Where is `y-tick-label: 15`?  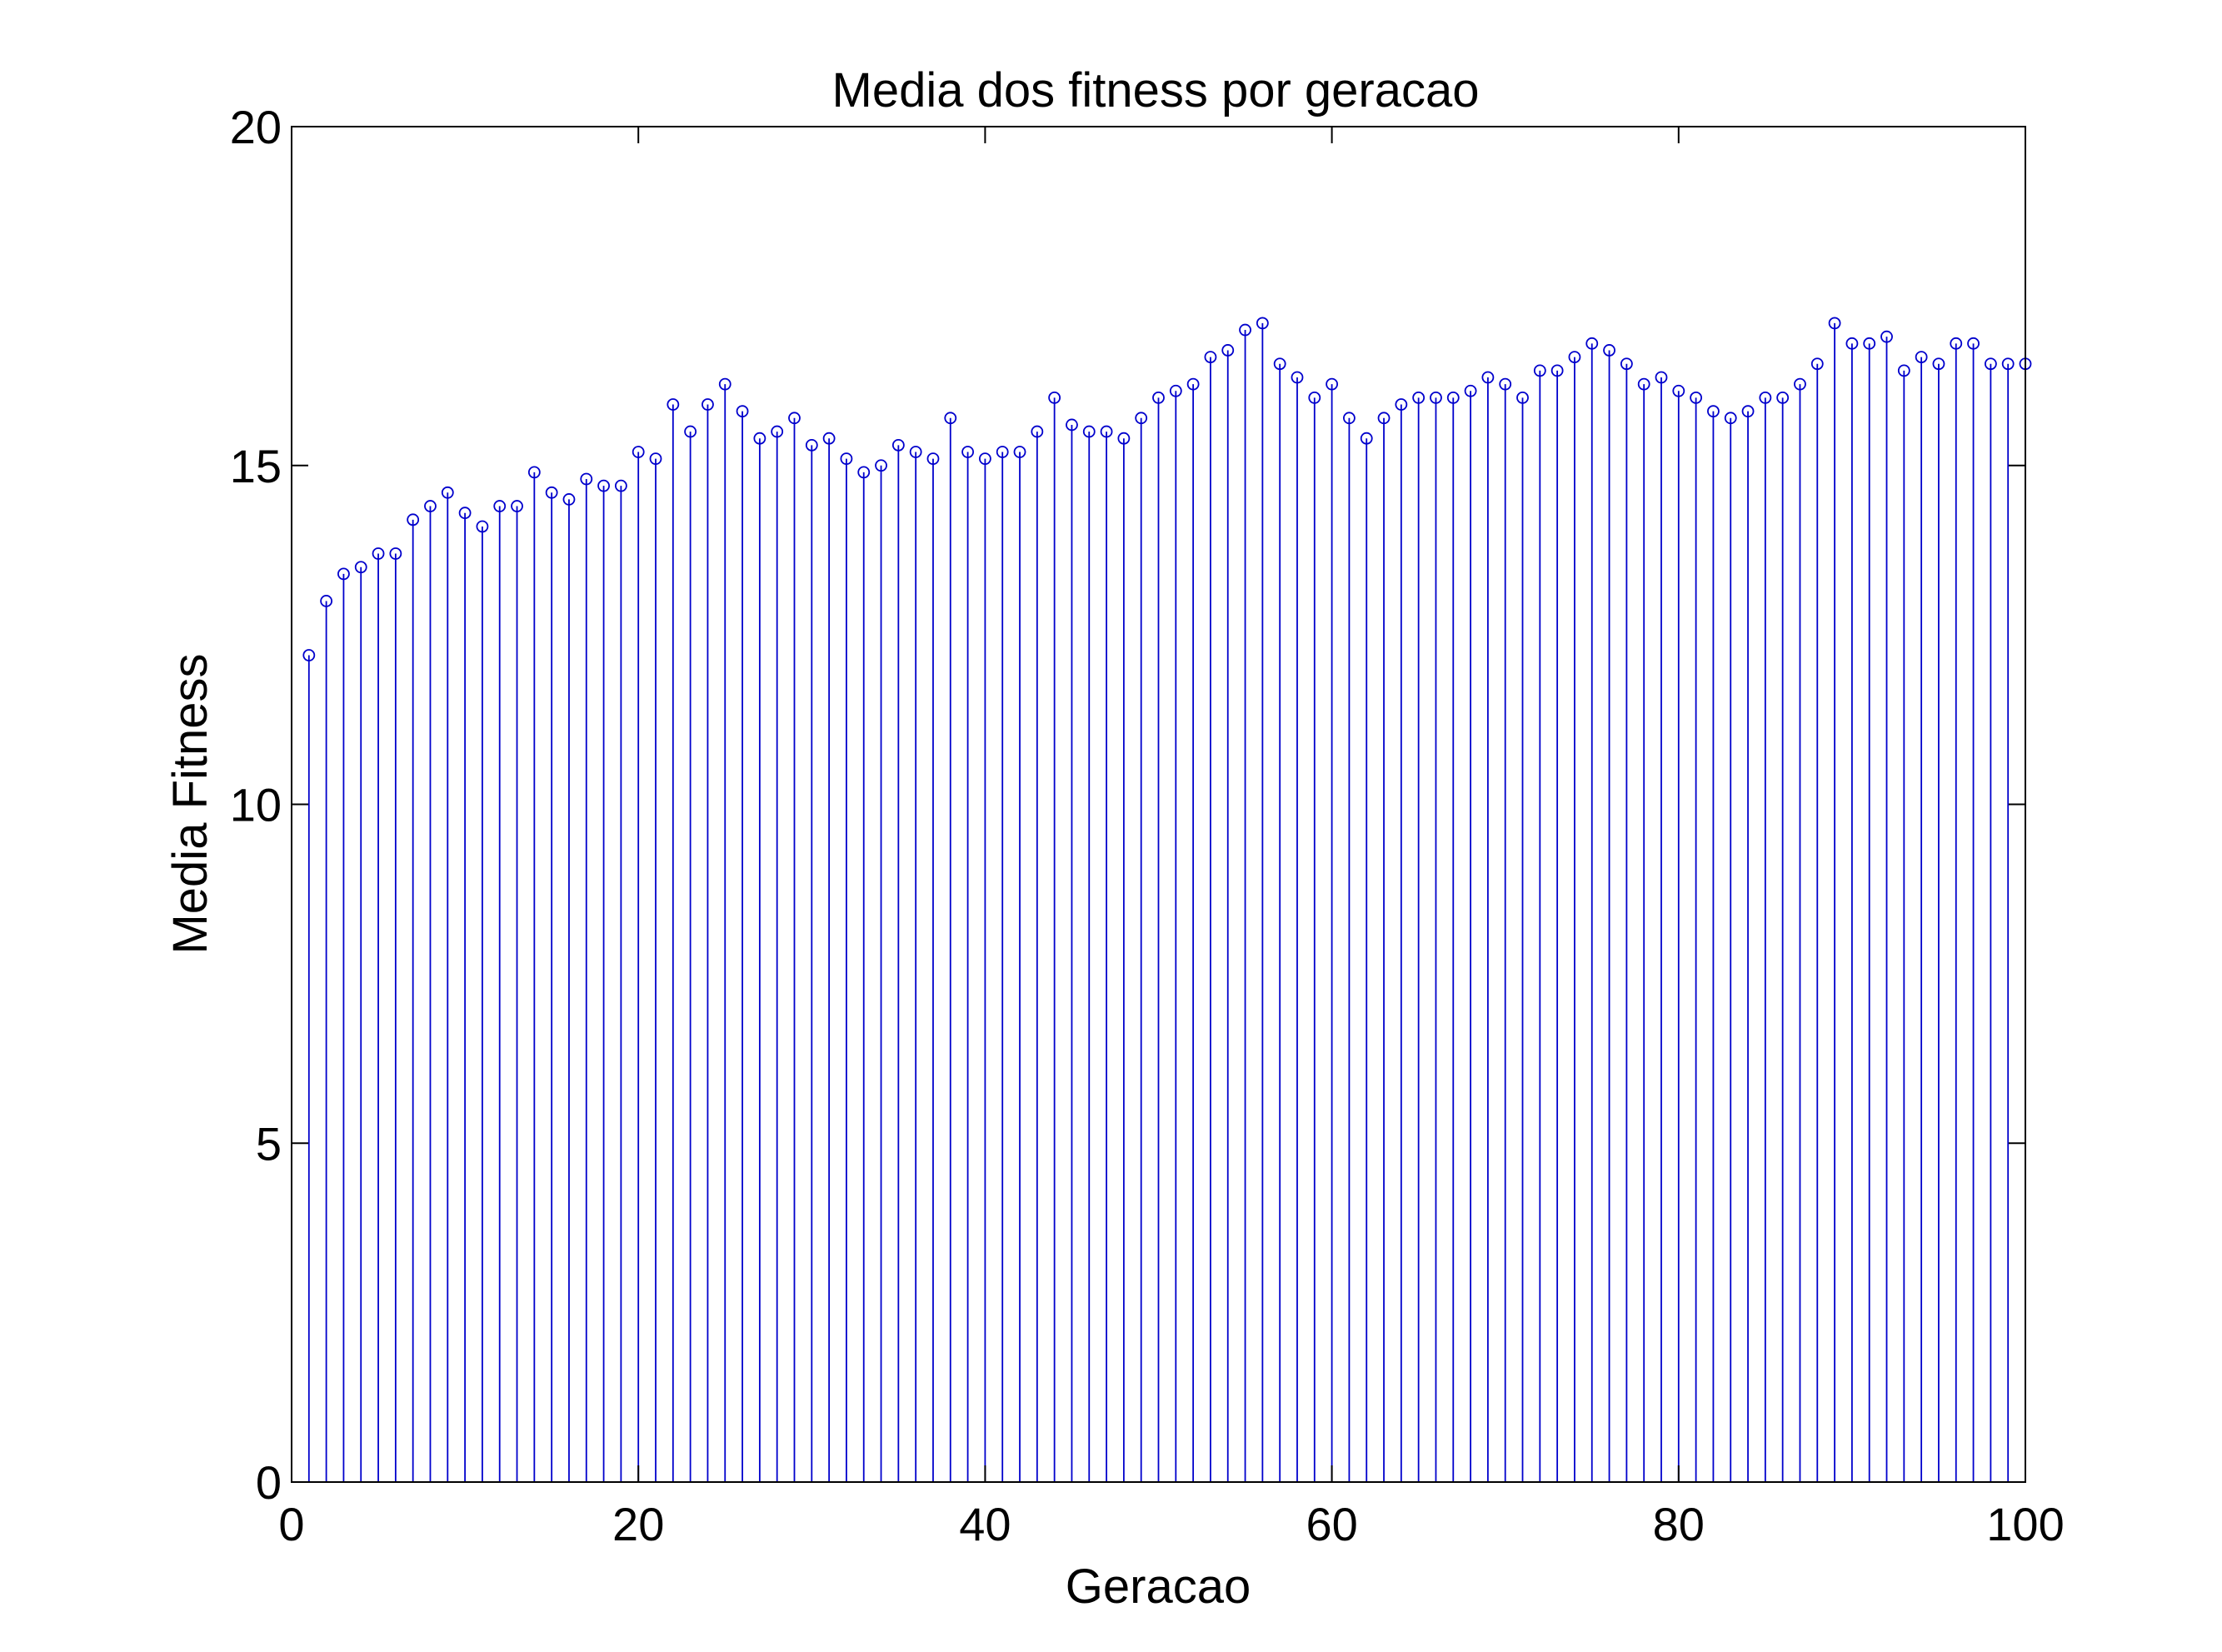 y-tick-label: 15 is located at coordinates (256, 466).